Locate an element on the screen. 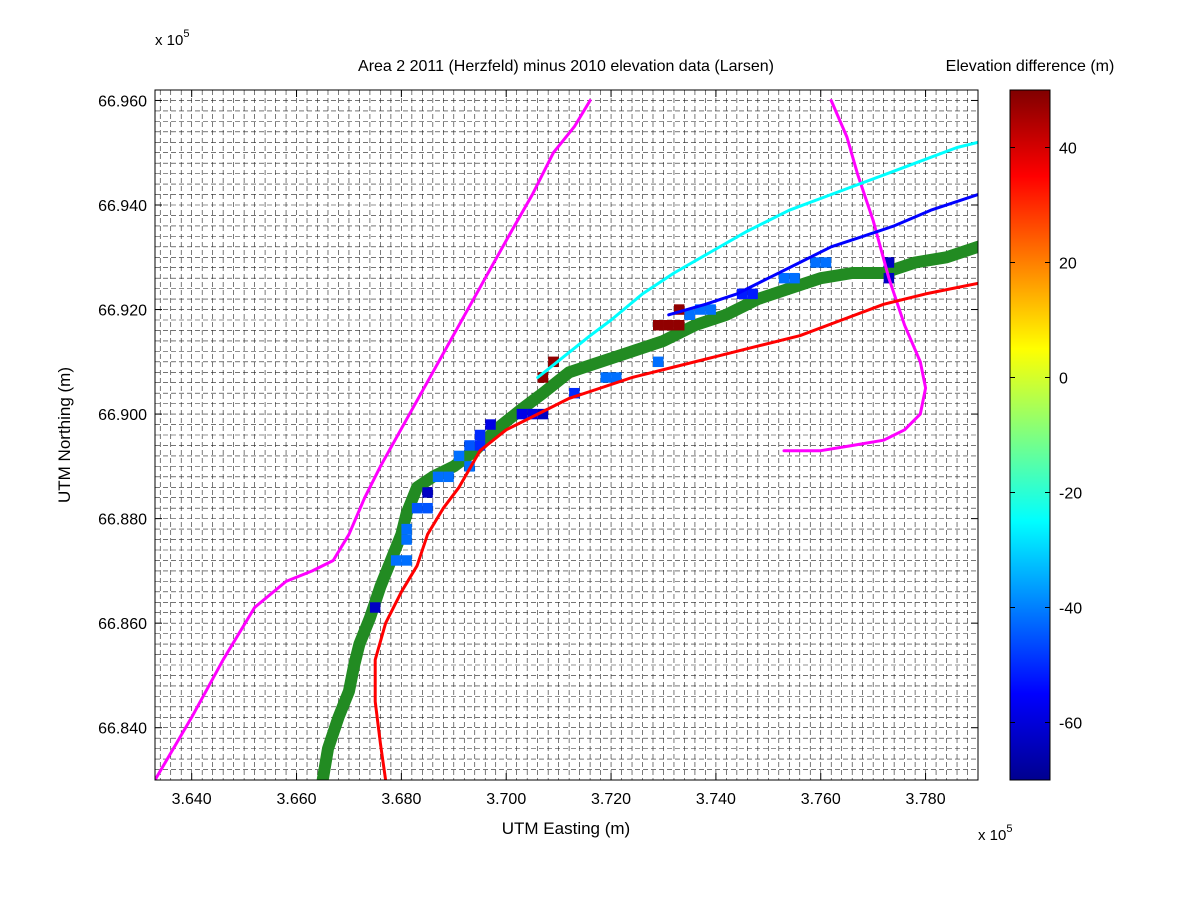 Image resolution: width=1200 pixels, height=900 pixels. x-tick-label: 3.720 is located at coordinates (611, 799).